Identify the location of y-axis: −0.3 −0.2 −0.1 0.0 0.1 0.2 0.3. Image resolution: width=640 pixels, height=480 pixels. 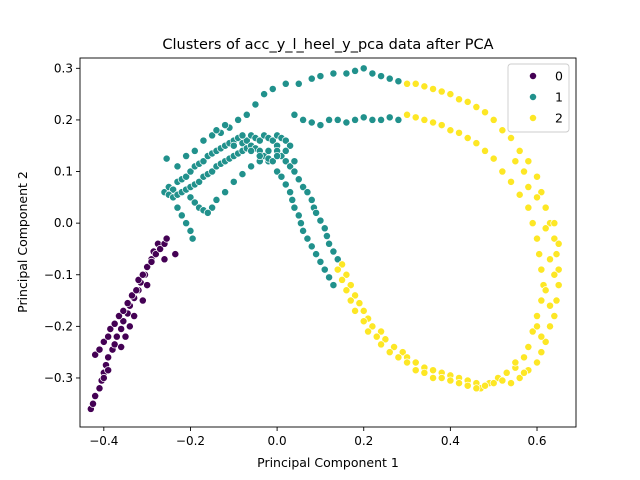
(62, 223).